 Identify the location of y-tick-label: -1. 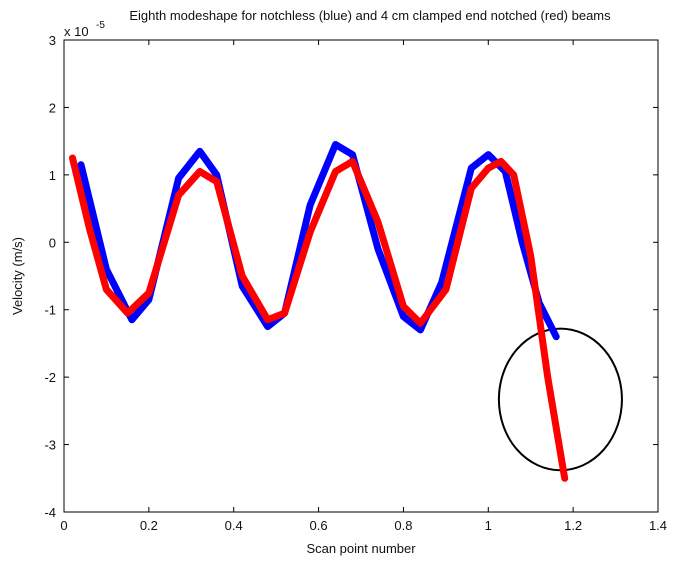
(50, 310).